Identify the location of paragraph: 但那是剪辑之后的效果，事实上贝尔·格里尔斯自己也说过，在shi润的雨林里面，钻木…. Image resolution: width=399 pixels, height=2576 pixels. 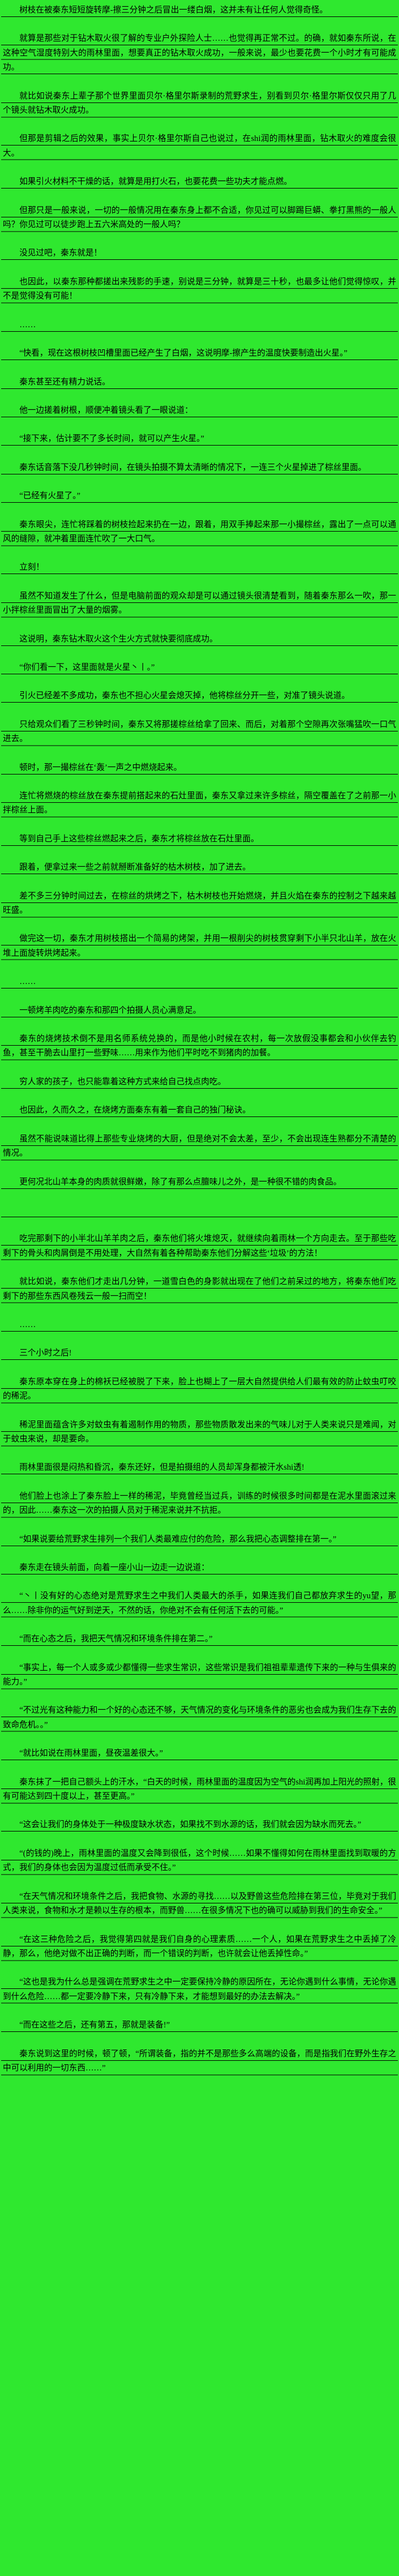
(199, 146).